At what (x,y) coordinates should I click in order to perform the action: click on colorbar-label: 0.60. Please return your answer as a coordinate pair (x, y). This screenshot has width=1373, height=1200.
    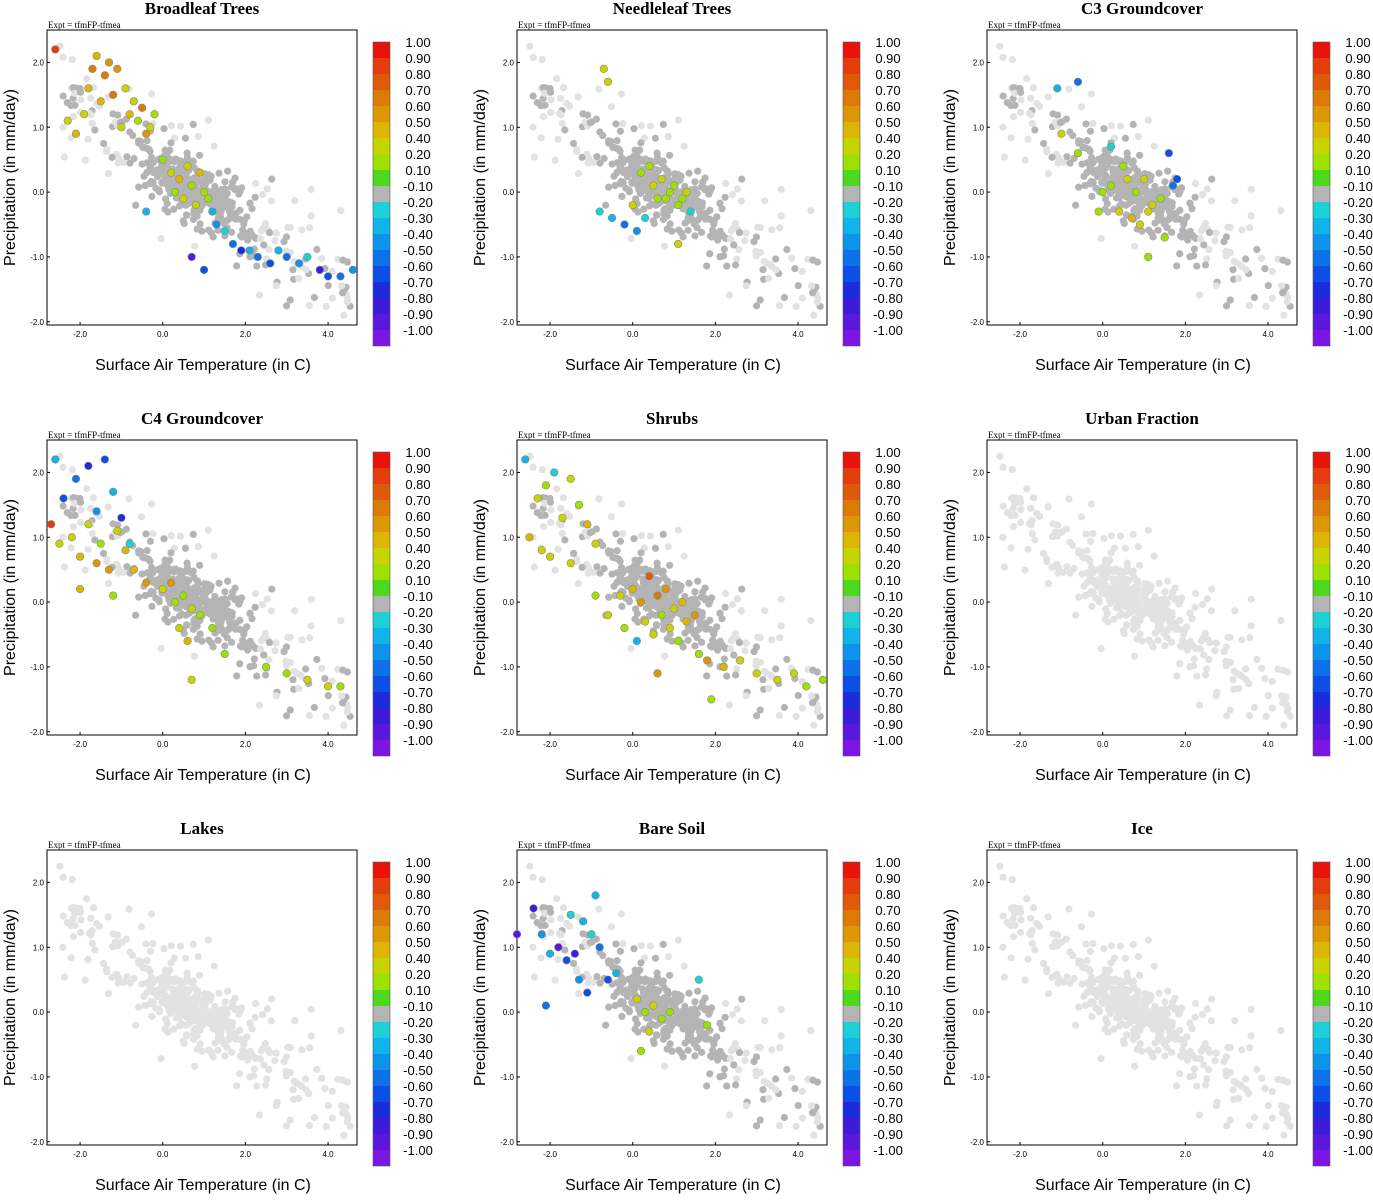
    Looking at the image, I should click on (887, 106).